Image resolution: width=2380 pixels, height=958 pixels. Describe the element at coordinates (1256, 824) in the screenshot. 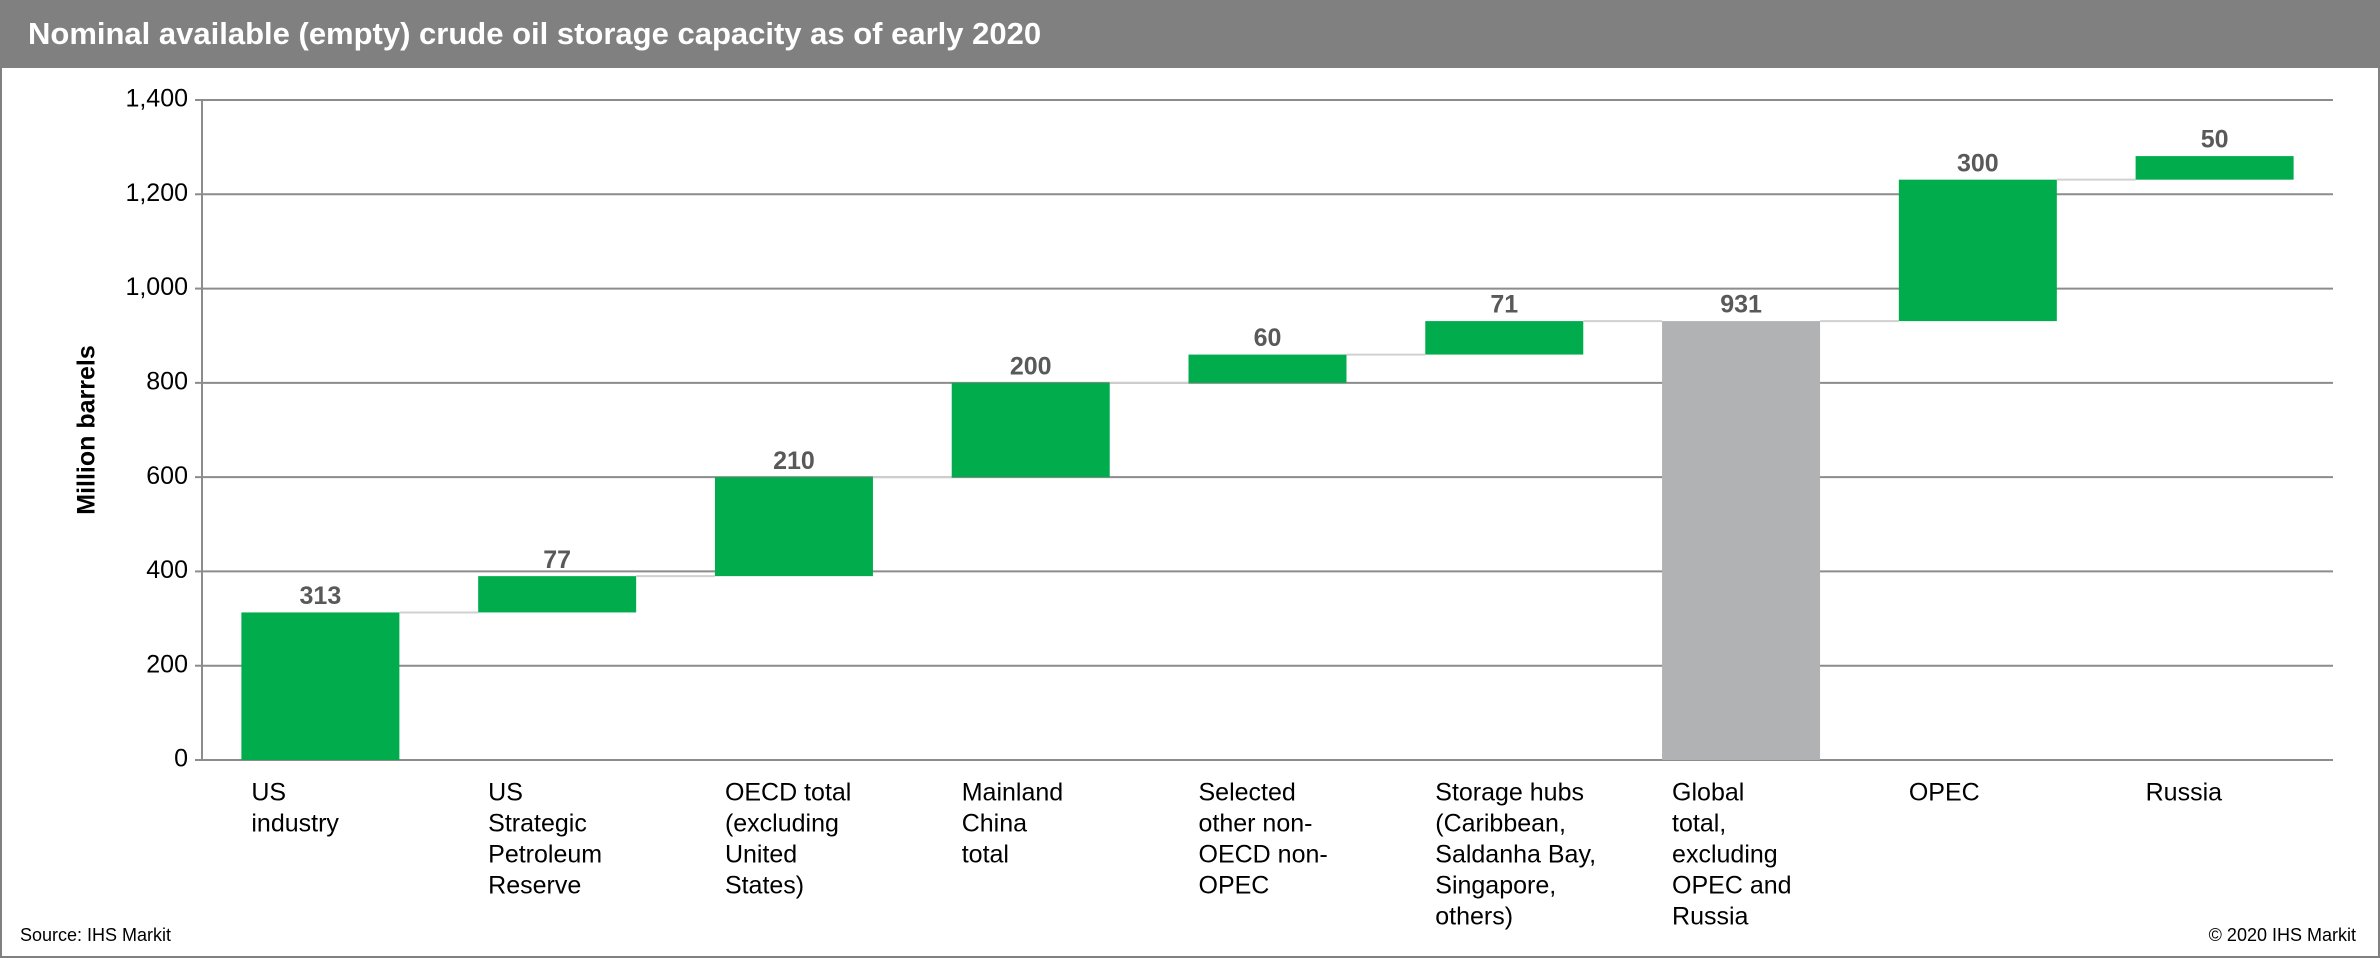

I see `x-tick-label: other non-` at that location.